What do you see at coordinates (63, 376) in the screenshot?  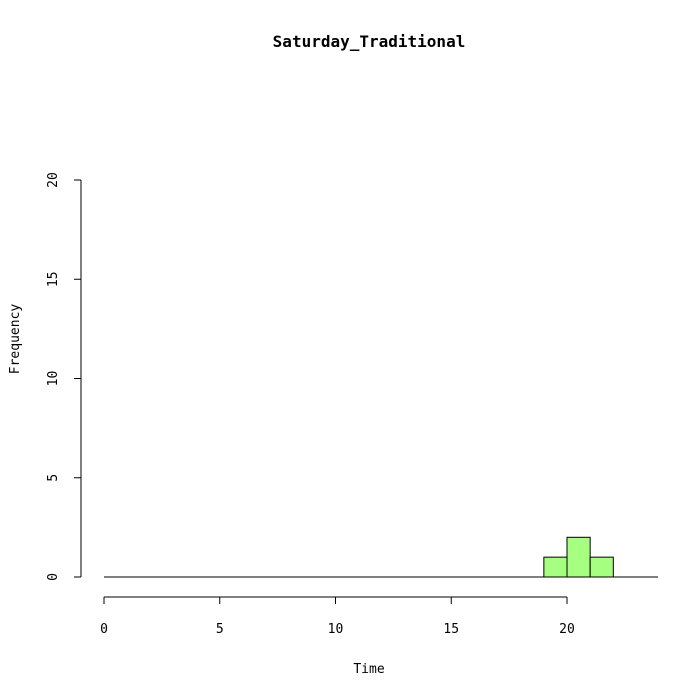 I see `y-axis-ticks: 0 5 10 15 20` at bounding box center [63, 376].